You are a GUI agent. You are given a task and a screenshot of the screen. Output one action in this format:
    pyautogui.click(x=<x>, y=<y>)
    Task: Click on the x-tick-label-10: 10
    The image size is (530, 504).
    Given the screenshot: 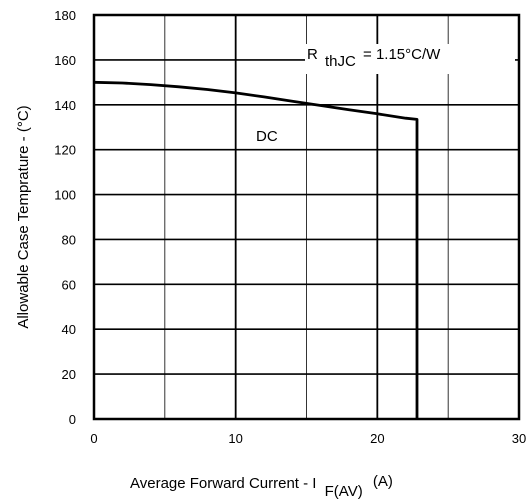 What is the action you would take?
    pyautogui.click(x=235, y=438)
    